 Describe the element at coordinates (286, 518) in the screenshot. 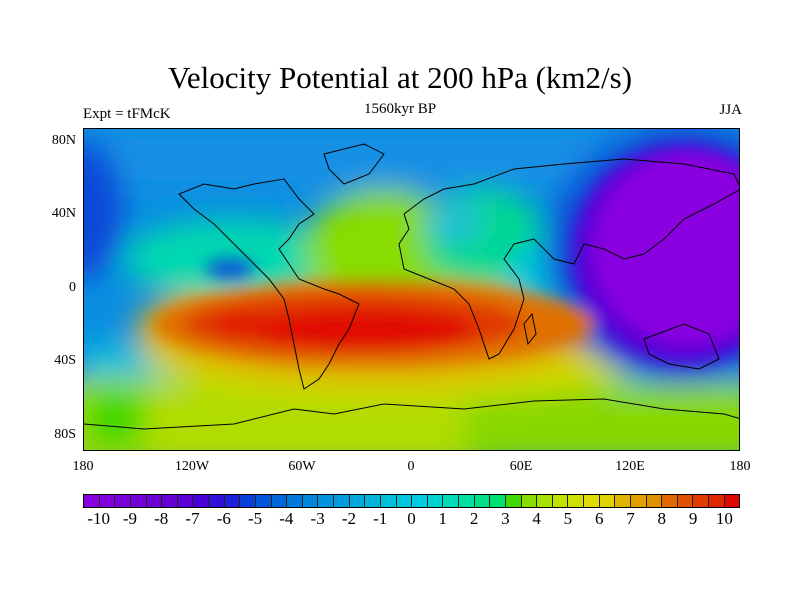

I see `colorbar-label: -4` at that location.